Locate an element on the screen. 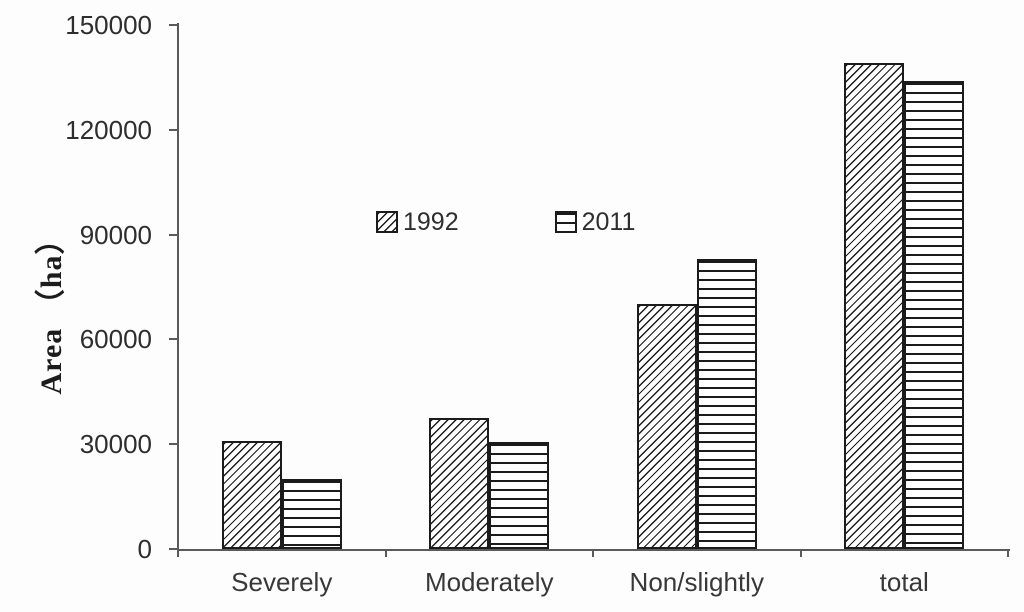  y-axis-tick-label: 0 is located at coordinates (144, 549).